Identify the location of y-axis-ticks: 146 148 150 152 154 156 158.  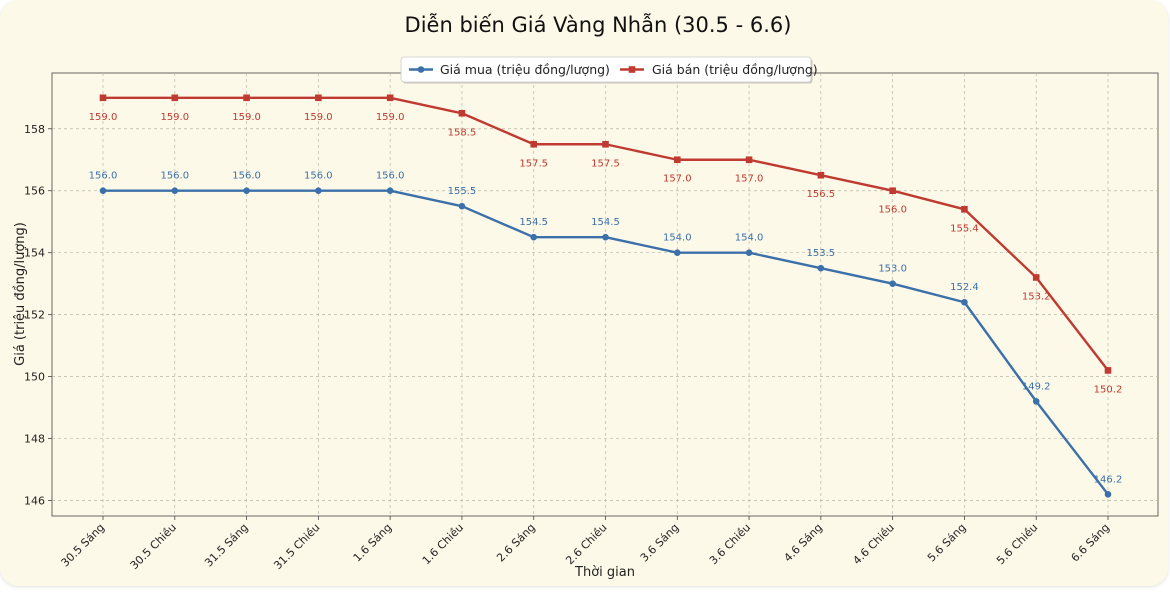
(38, 315).